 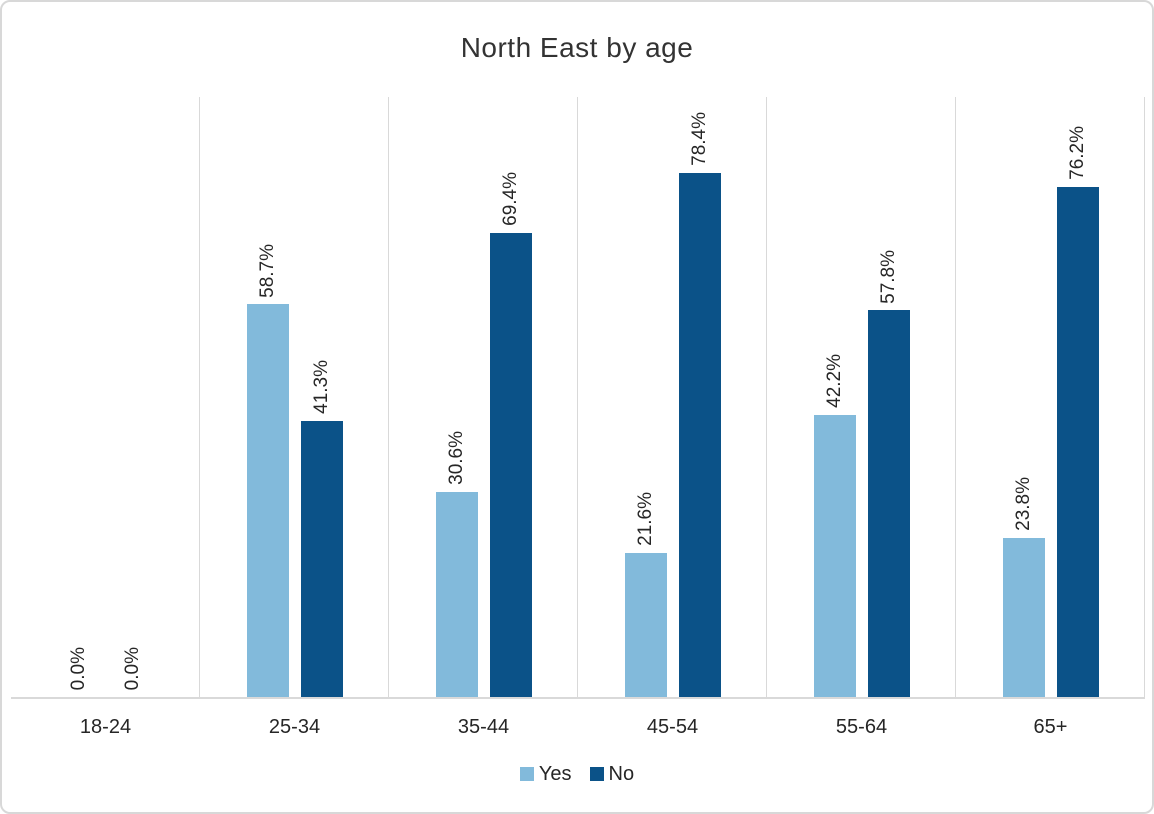 What do you see at coordinates (672, 727) in the screenshot?
I see `x-axis-label-45-54: 45-54` at bounding box center [672, 727].